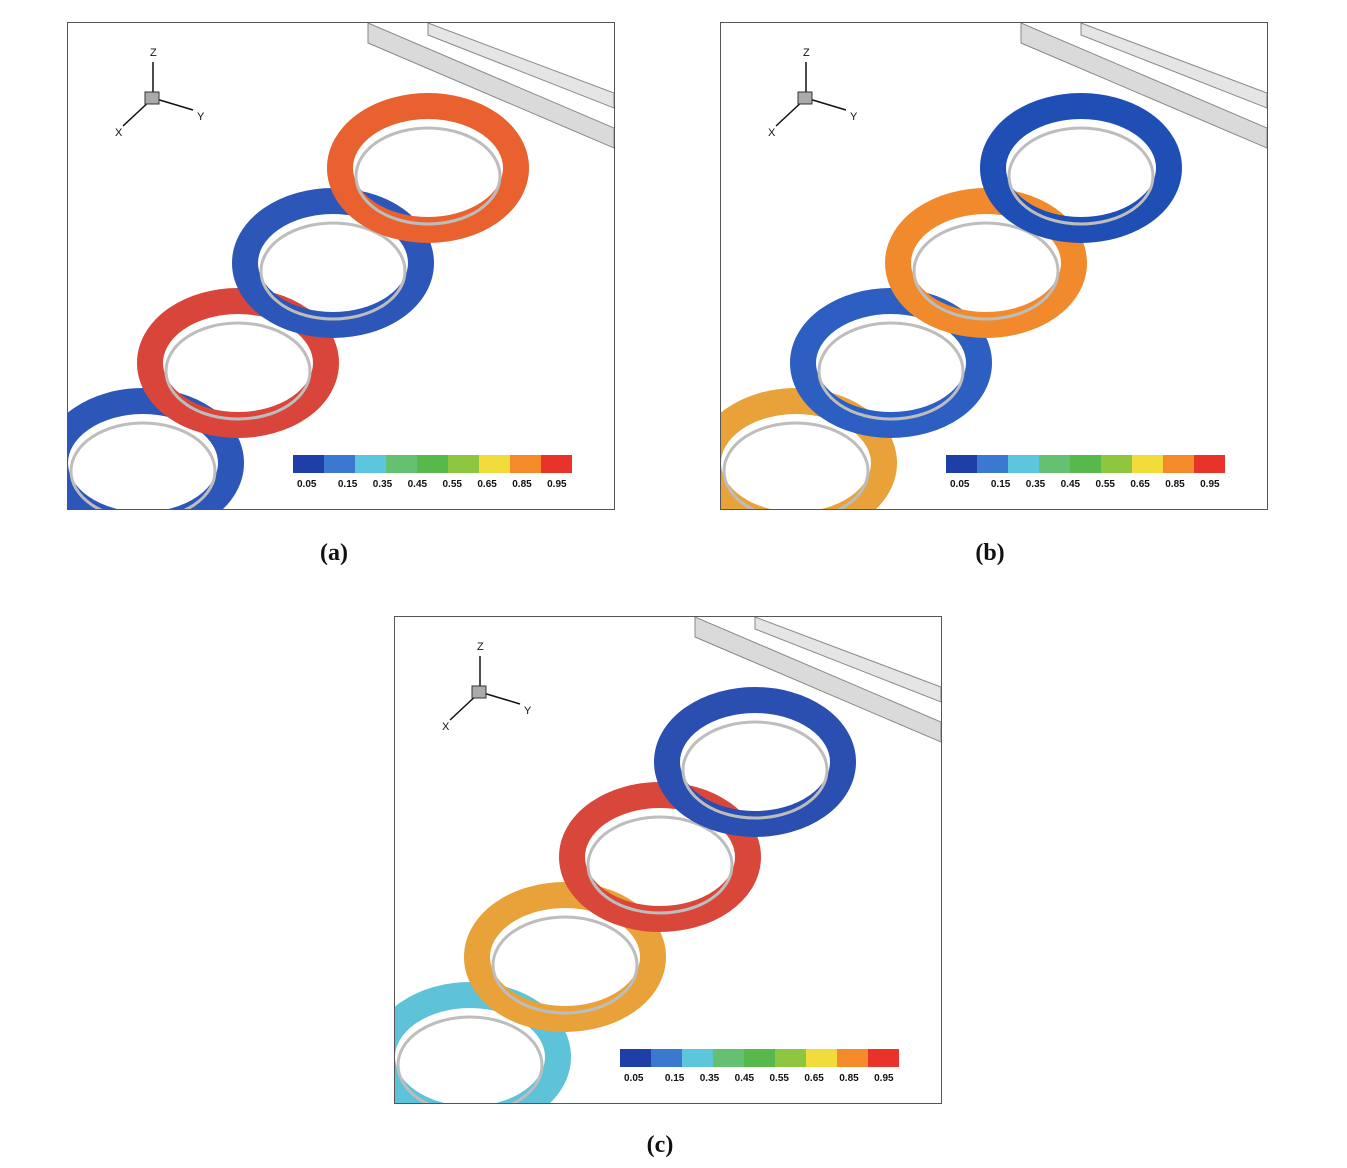 Image resolution: width=1347 pixels, height=1168 pixels. Describe the element at coordinates (660, 1145) in the screenshot. I see `caption-c: (c)` at that location.